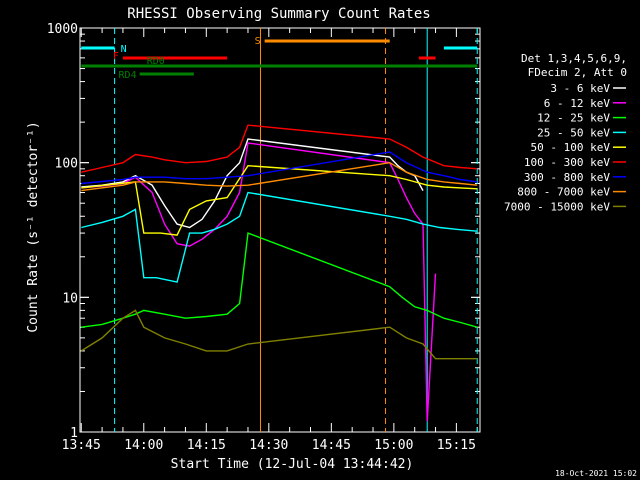 Image resolution: width=640 pixels, height=480 pixels. Describe the element at coordinates (577, 103) in the screenshot. I see `legend-label: 6 - 12 keV` at that location.